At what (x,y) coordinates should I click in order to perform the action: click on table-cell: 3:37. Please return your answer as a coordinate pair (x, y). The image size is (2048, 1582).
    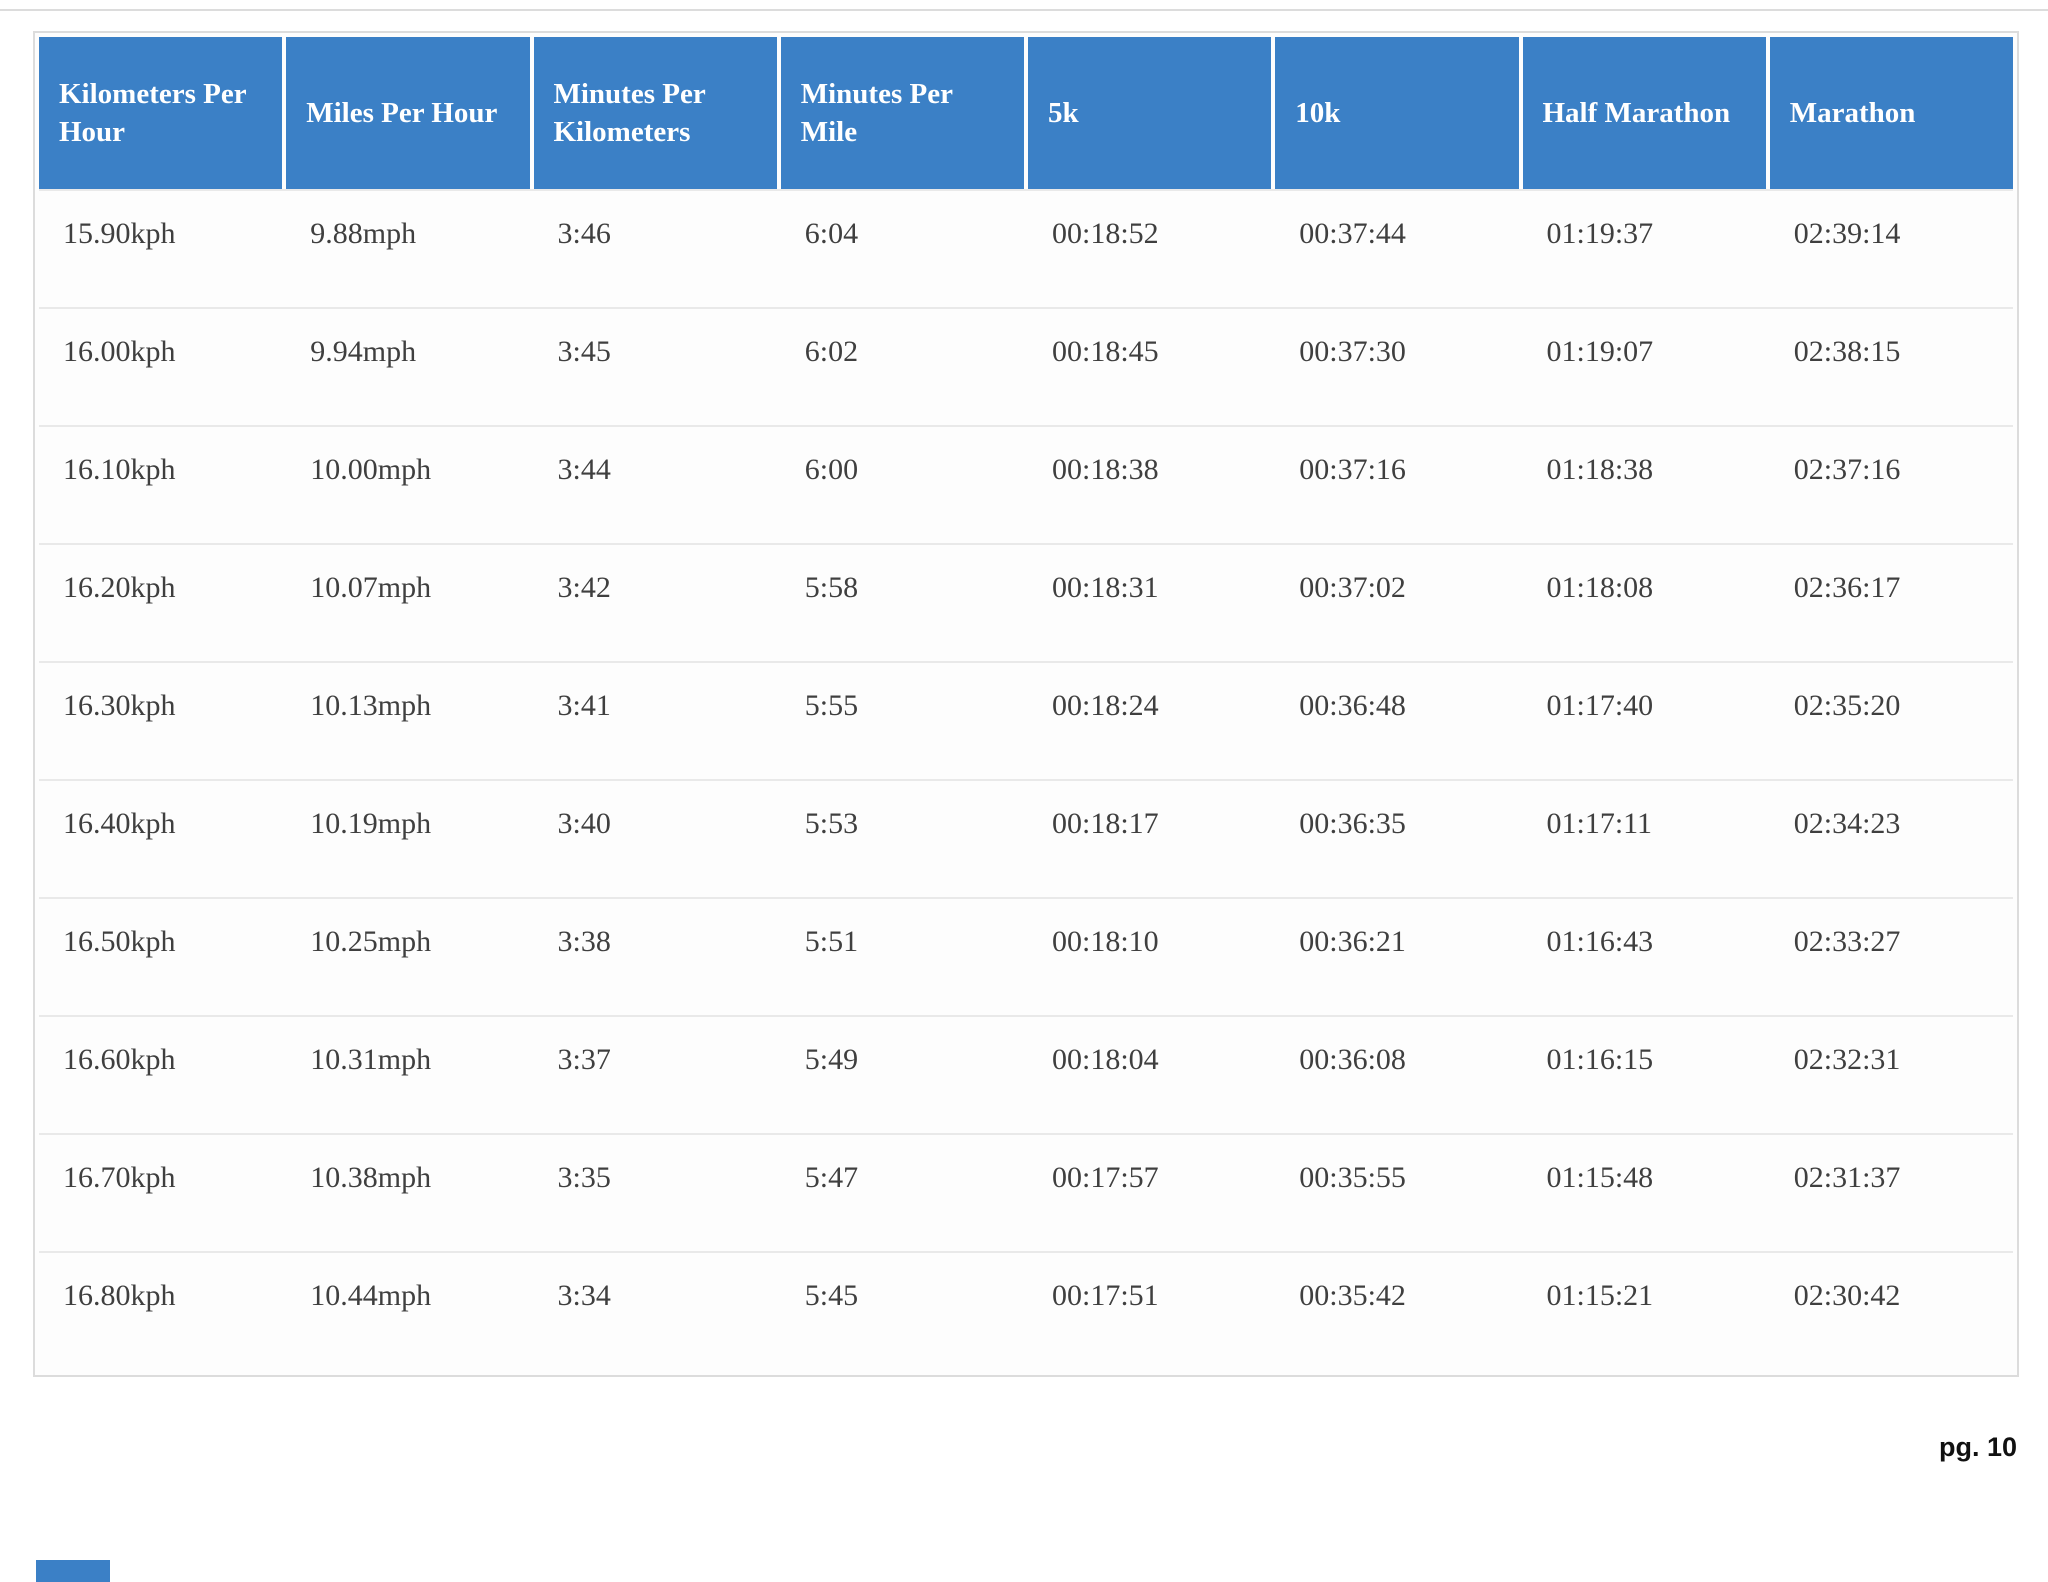
    Looking at the image, I should click on (584, 1059).